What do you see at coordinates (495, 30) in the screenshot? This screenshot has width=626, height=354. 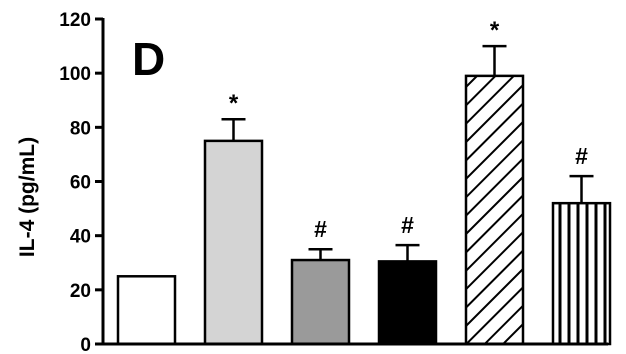 I see `significance-mark-5: *` at bounding box center [495, 30].